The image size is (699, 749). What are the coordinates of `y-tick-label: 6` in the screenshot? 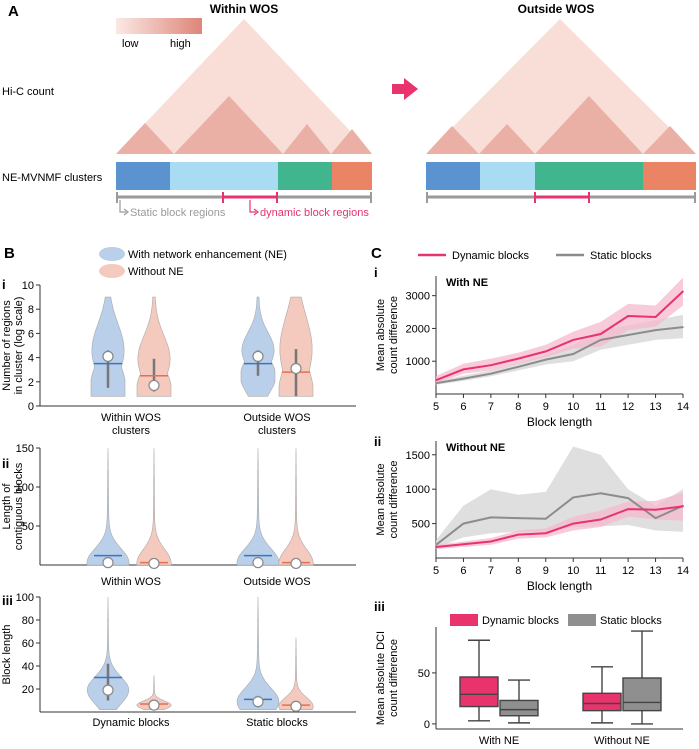 It's located at (31, 334).